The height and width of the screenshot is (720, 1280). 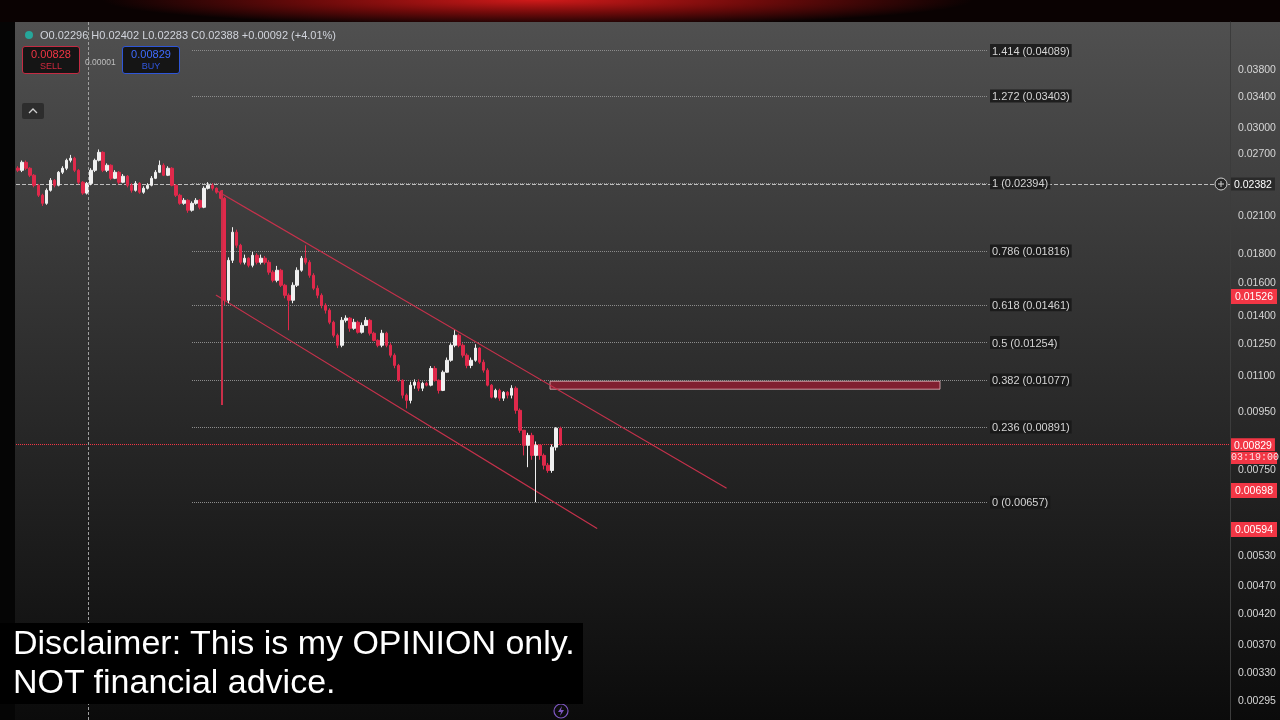 I want to click on y-tick-label: 0.00950, so click(x=1257, y=411).